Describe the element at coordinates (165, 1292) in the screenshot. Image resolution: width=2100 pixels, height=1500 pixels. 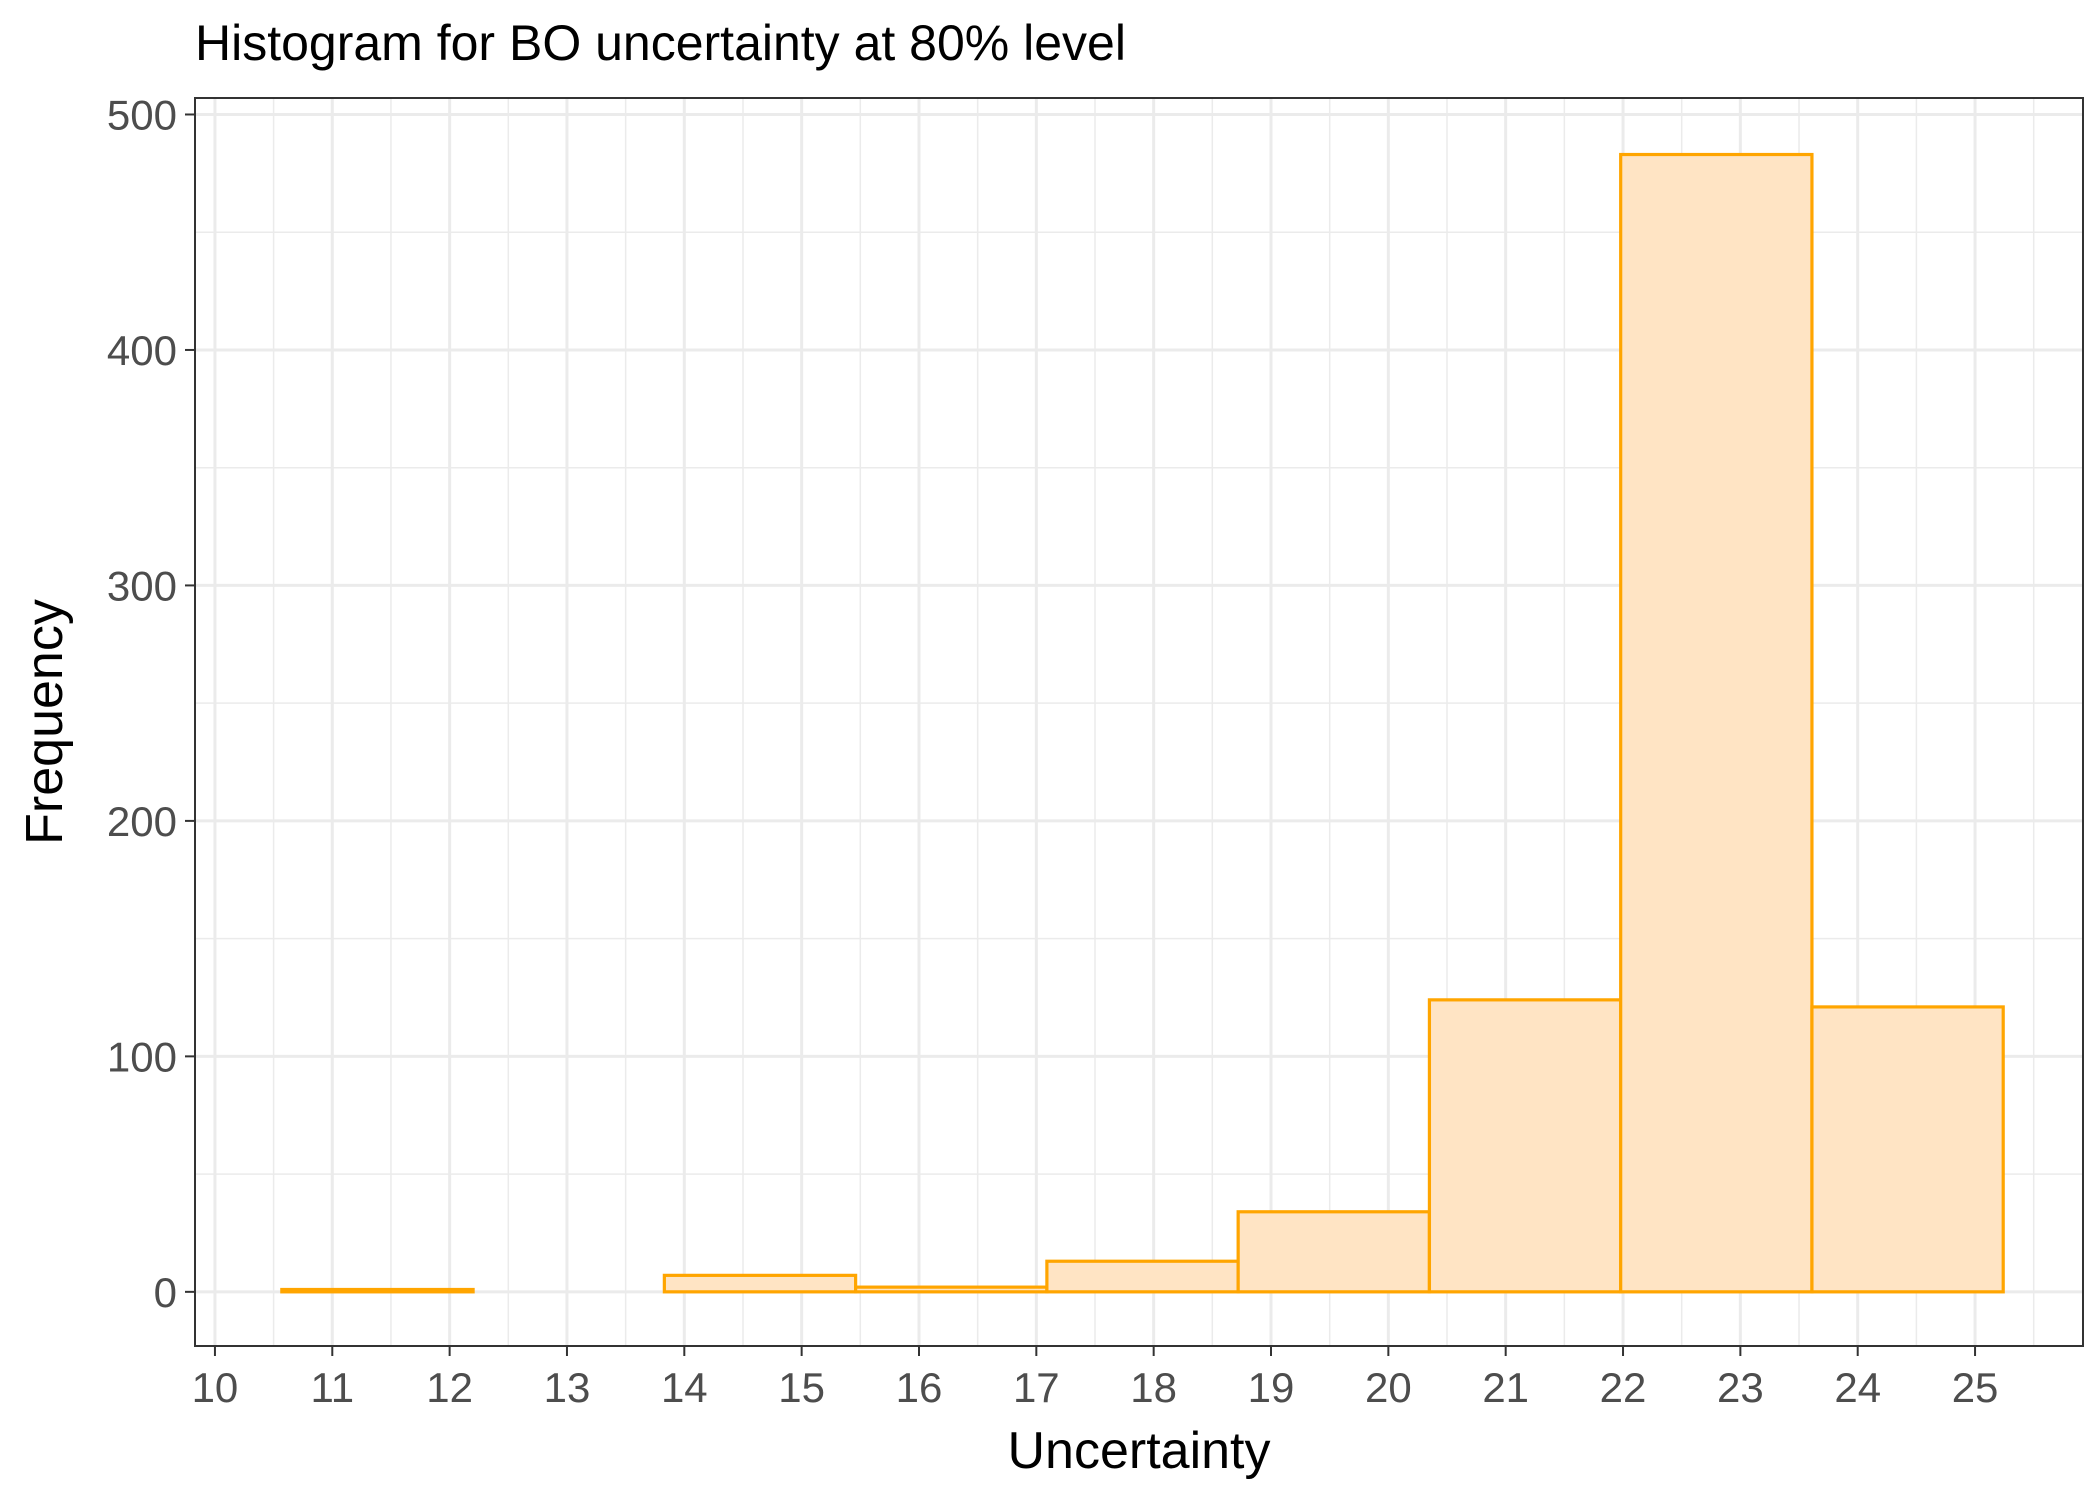
I see `y-tick-label: 0` at that location.